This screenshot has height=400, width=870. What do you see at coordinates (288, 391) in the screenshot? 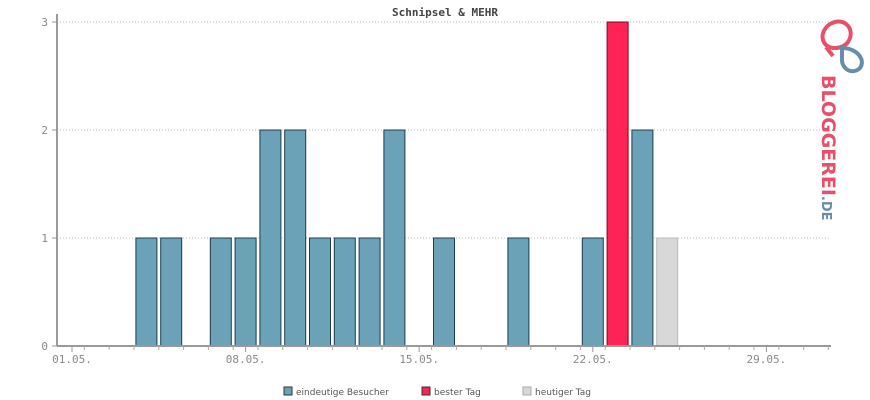
I see `legend-swatch-visitors` at bounding box center [288, 391].